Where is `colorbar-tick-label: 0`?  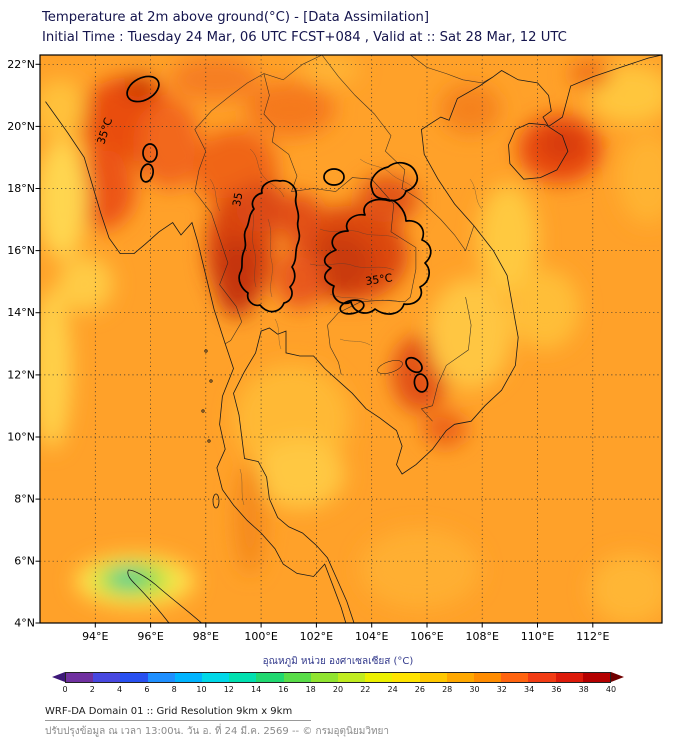 colorbar-tick-label: 0 is located at coordinates (65, 689).